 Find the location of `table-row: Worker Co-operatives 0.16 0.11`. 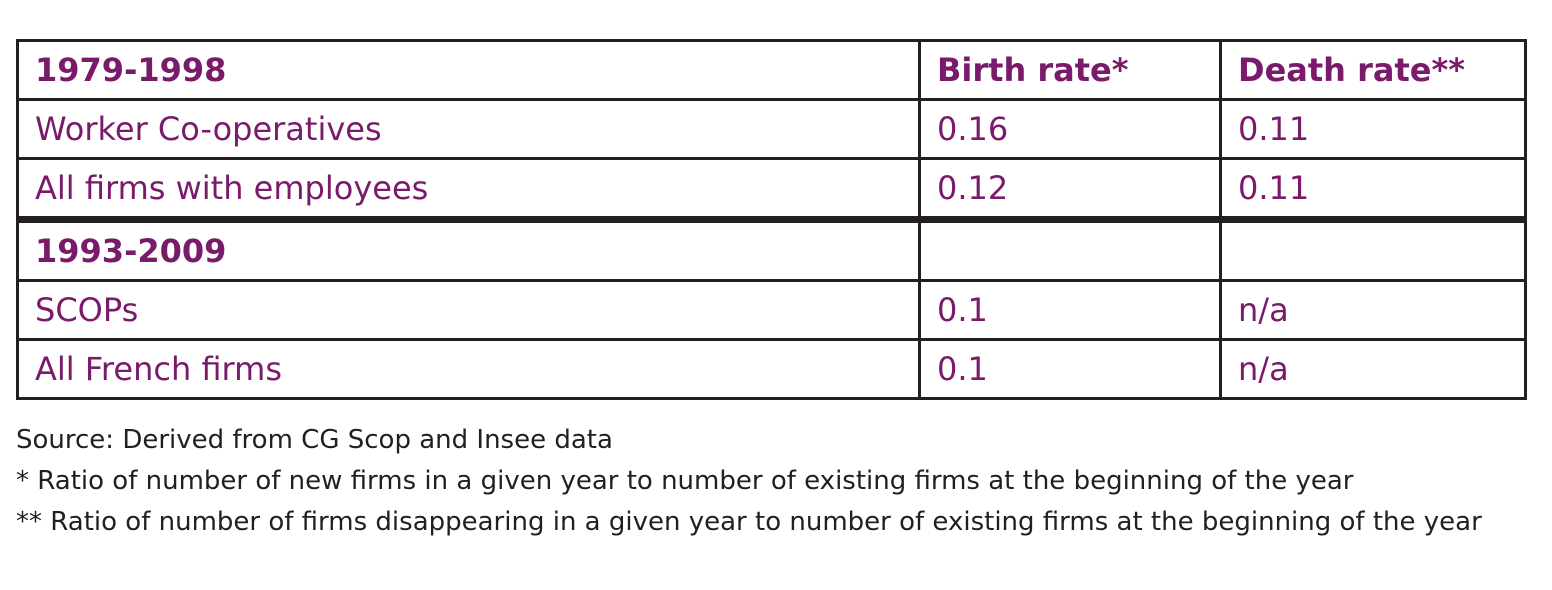

table-row: Worker Co-operatives 0.16 0.11 is located at coordinates (771, 129).